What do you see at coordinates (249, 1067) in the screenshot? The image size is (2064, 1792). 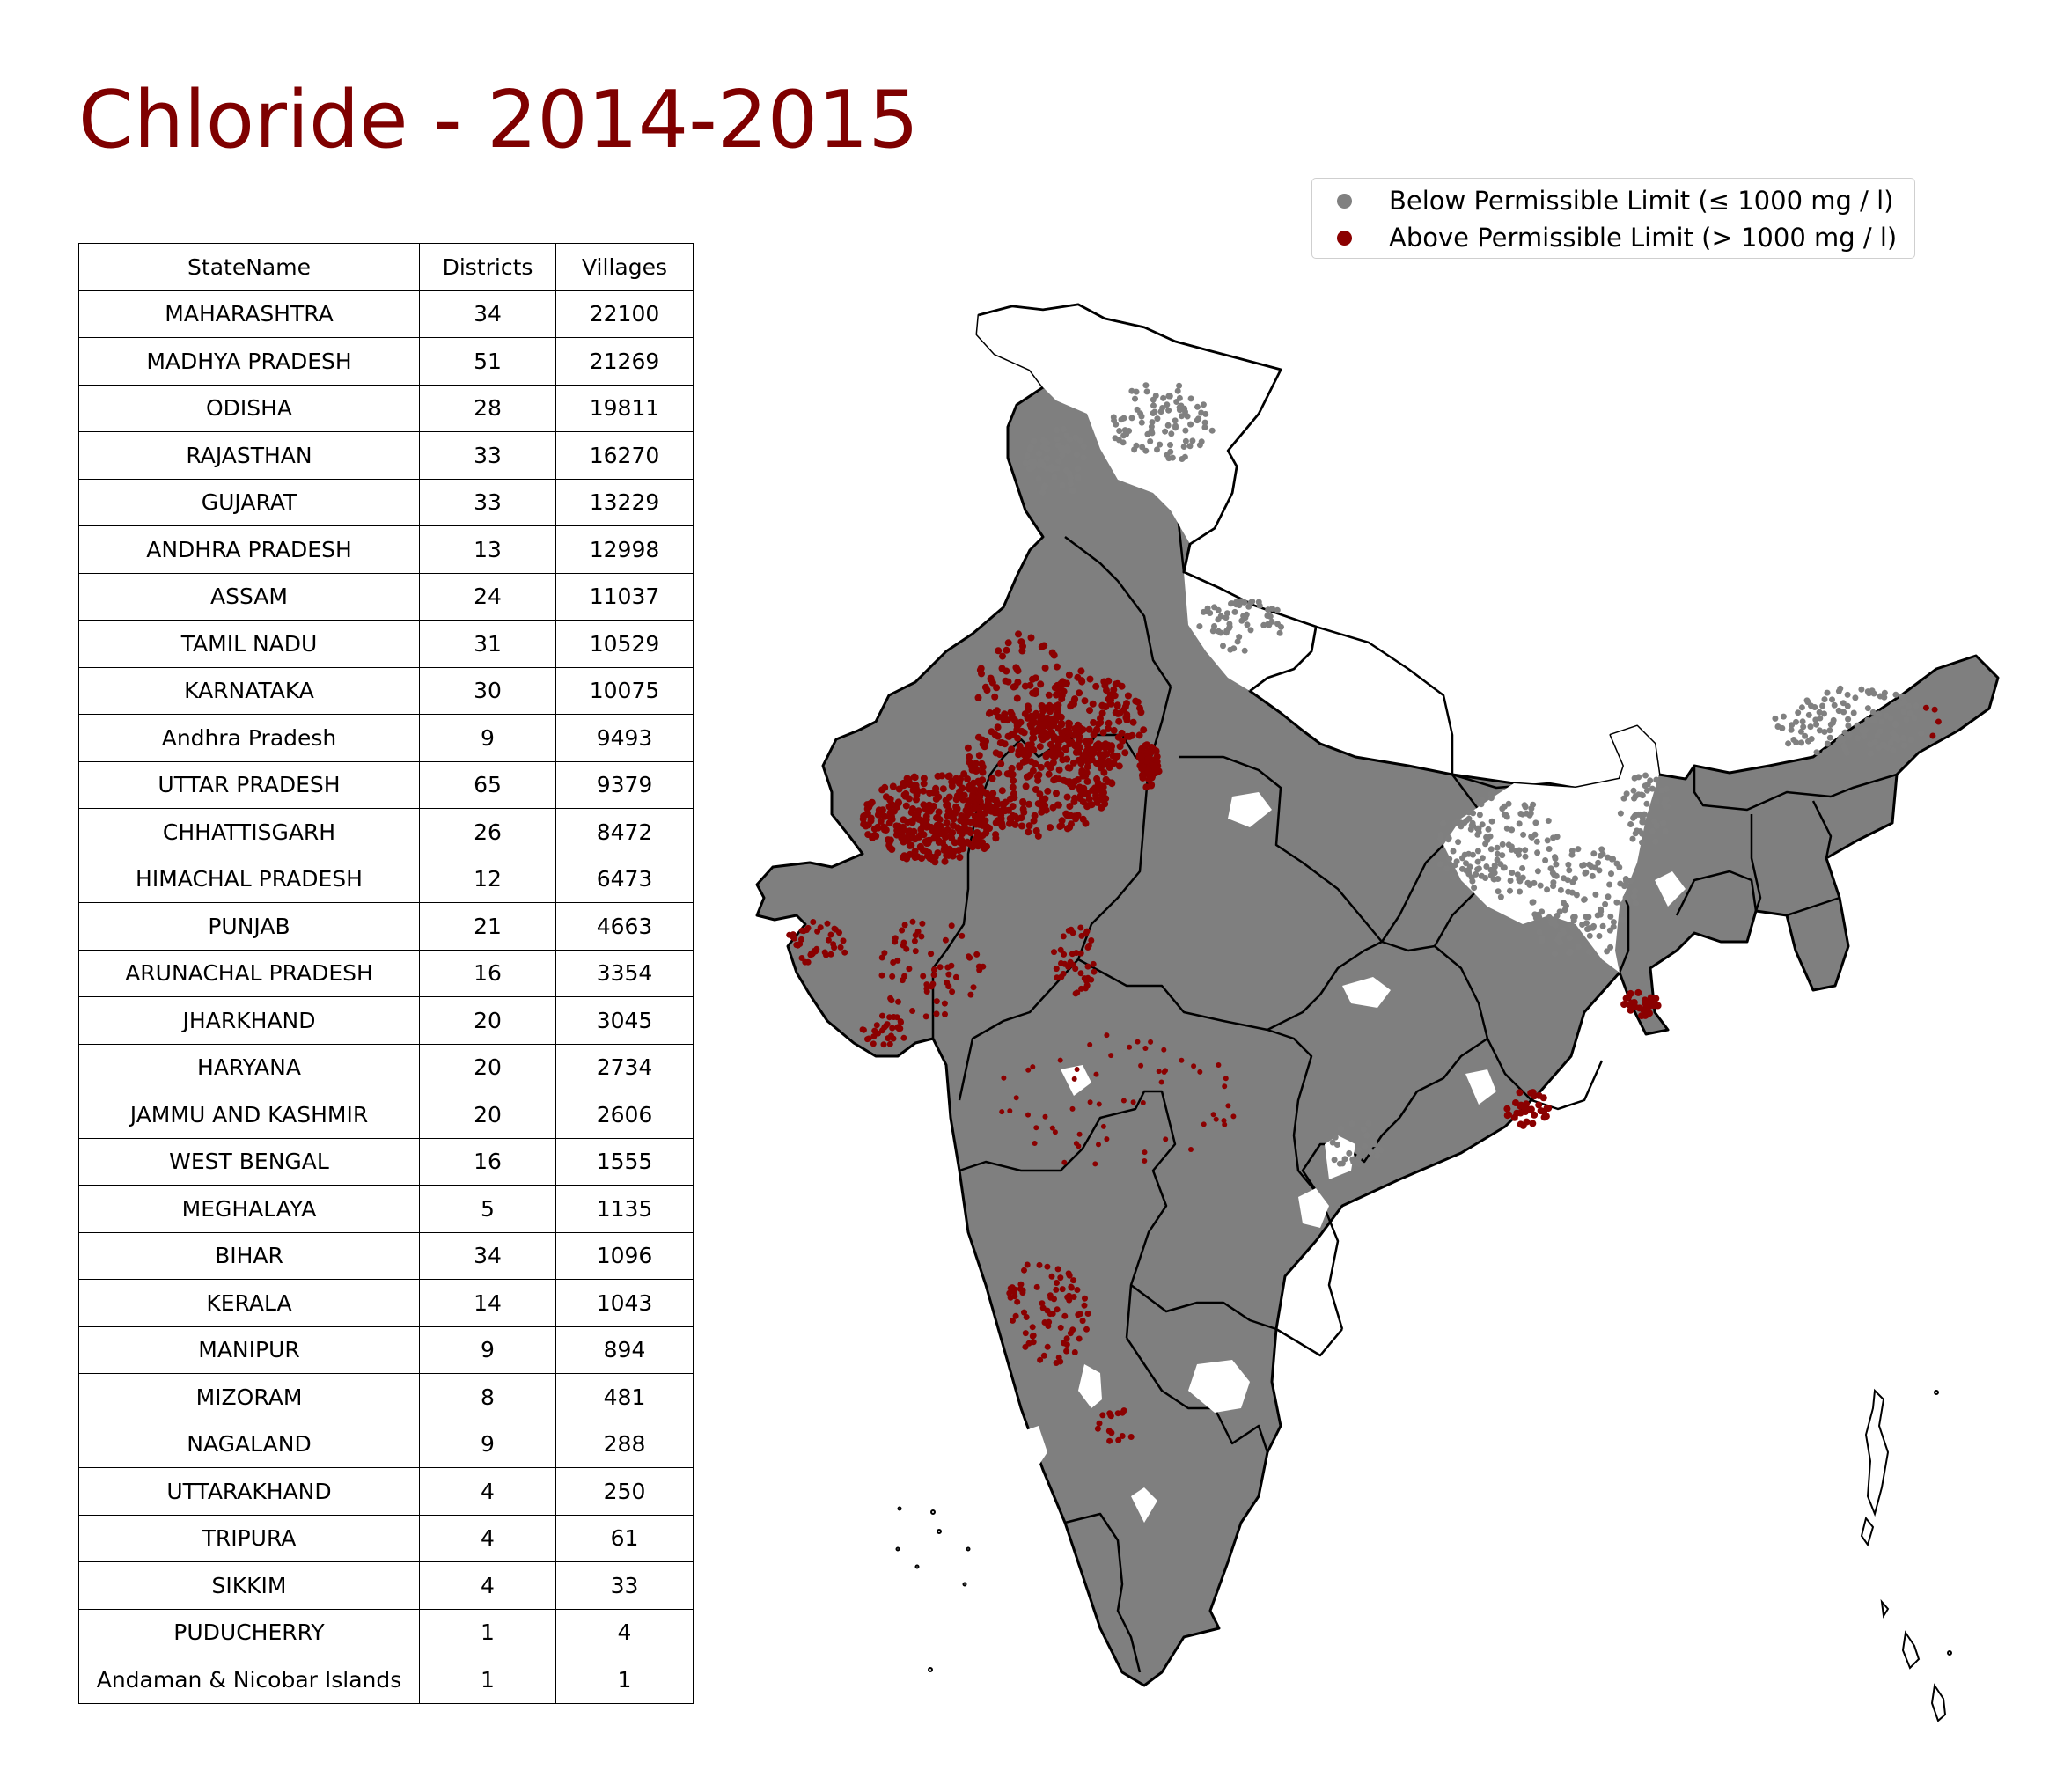 I see `state-name-cell: HARYANA` at bounding box center [249, 1067].